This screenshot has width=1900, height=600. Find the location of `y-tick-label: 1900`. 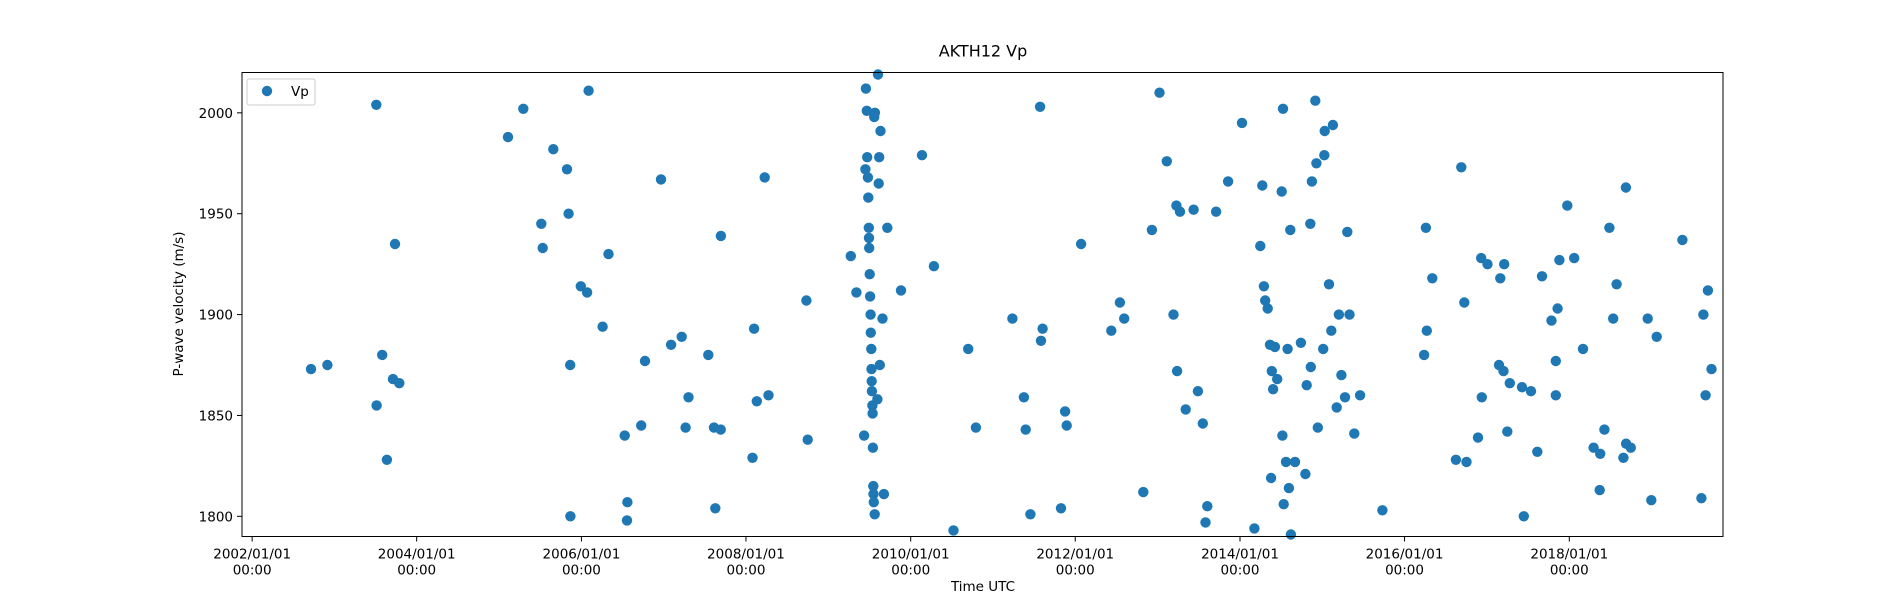

y-tick-label: 1900 is located at coordinates (216, 316).